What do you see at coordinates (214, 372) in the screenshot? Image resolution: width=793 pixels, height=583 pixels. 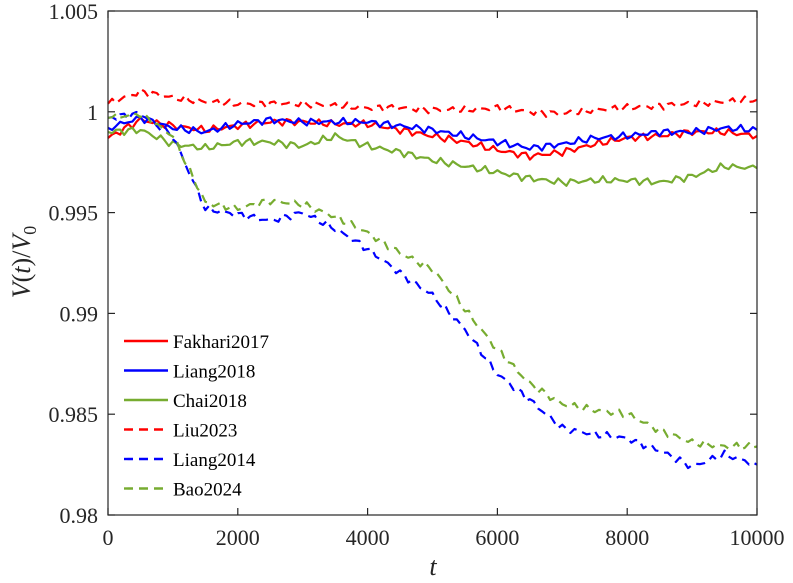 I see `legend-label-Liang2018: Liang2018` at bounding box center [214, 372].